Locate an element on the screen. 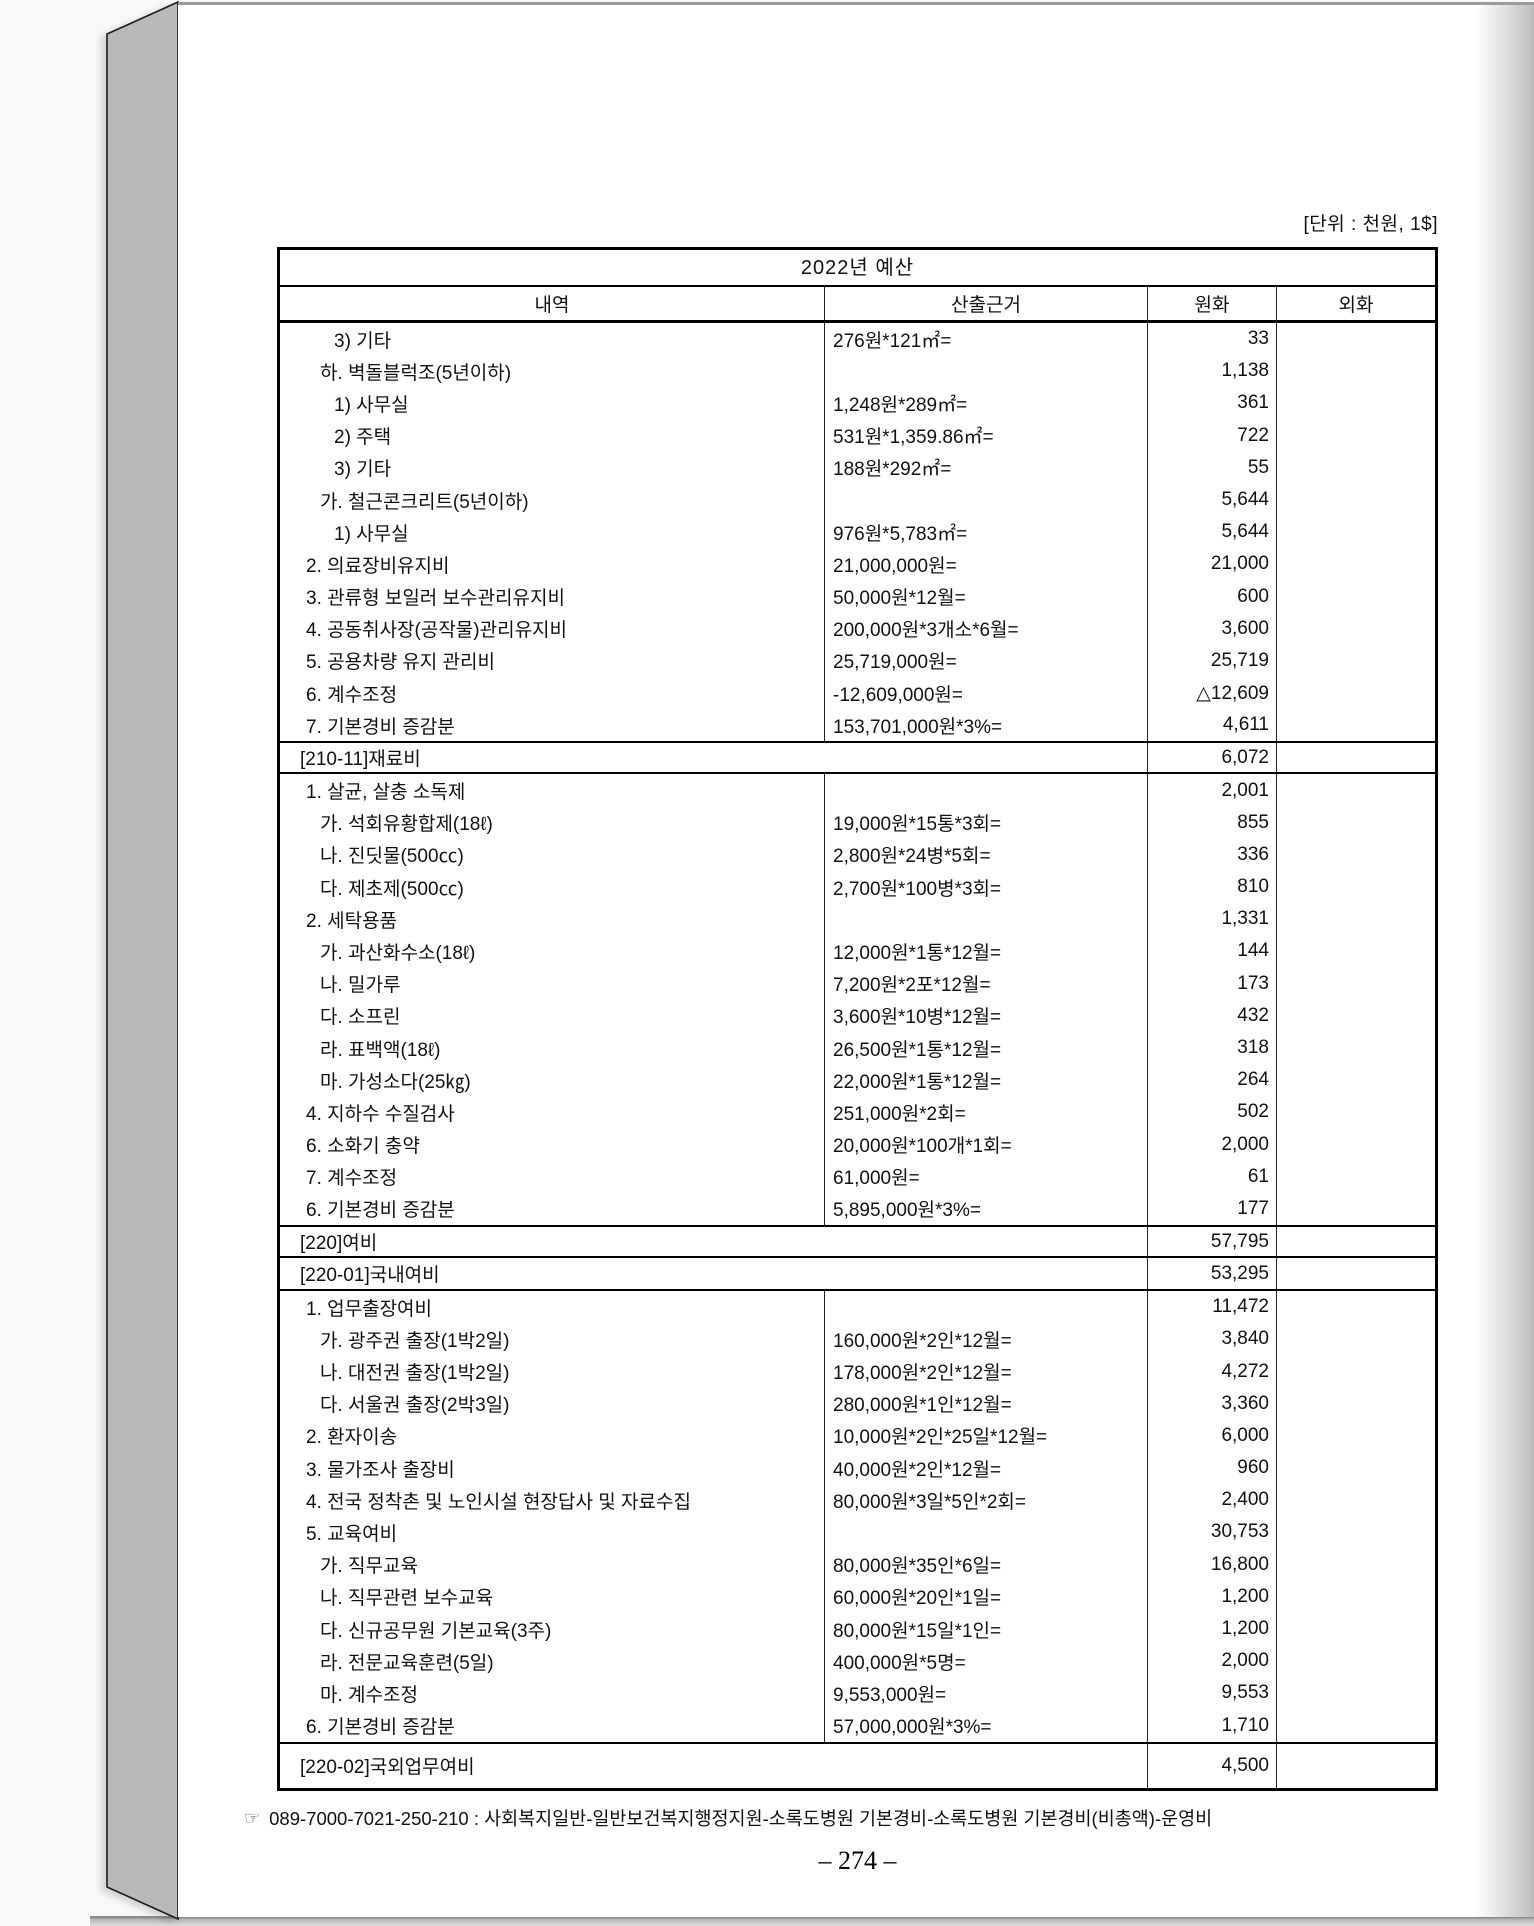  cell-krw: 177 is located at coordinates (1212, 1209).